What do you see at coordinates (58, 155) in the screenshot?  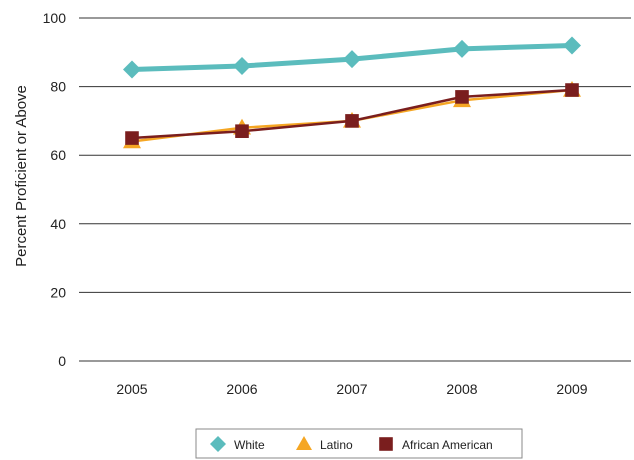 I see `y-tick-label: 60` at bounding box center [58, 155].